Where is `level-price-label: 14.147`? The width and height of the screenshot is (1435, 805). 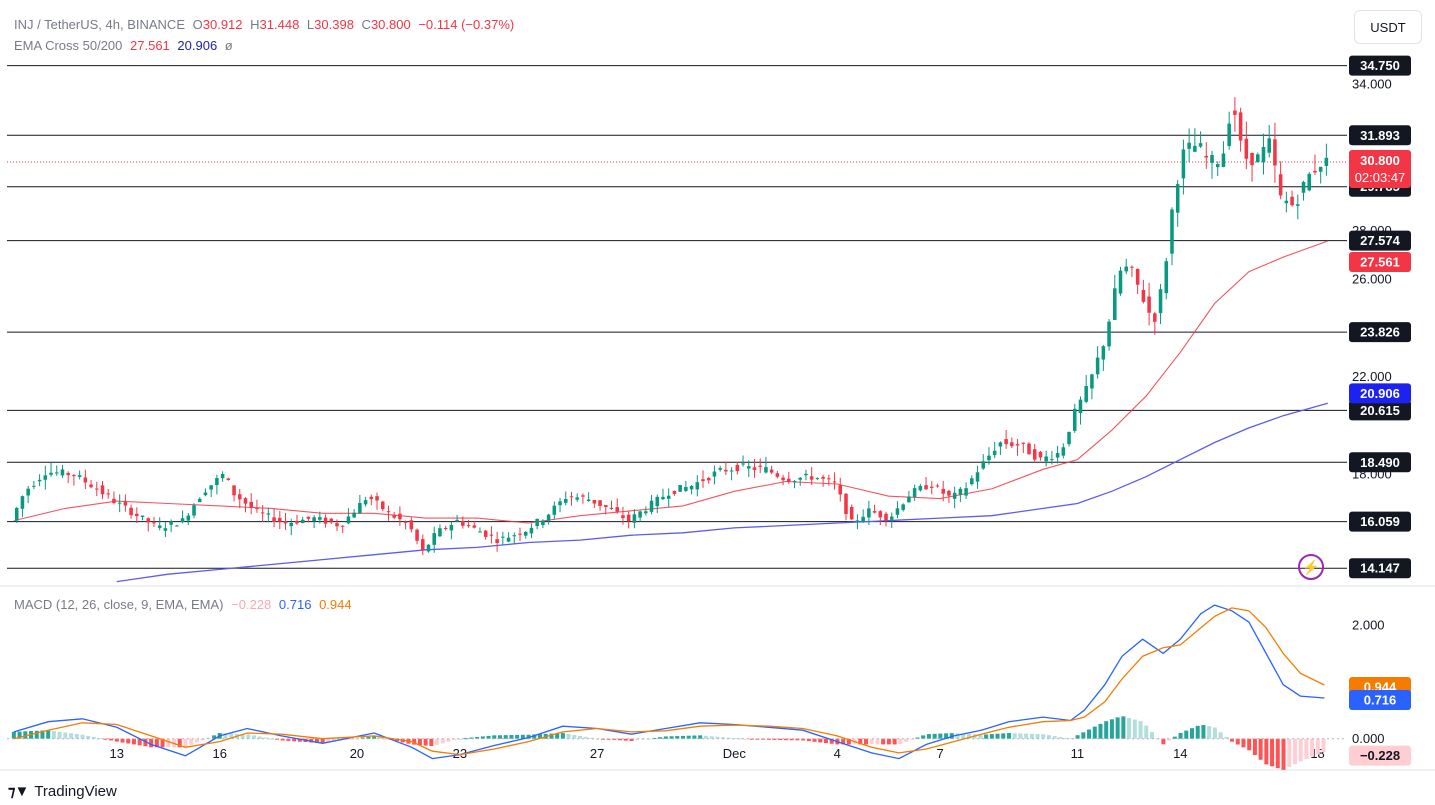
level-price-label: 14.147 is located at coordinates (1380, 568).